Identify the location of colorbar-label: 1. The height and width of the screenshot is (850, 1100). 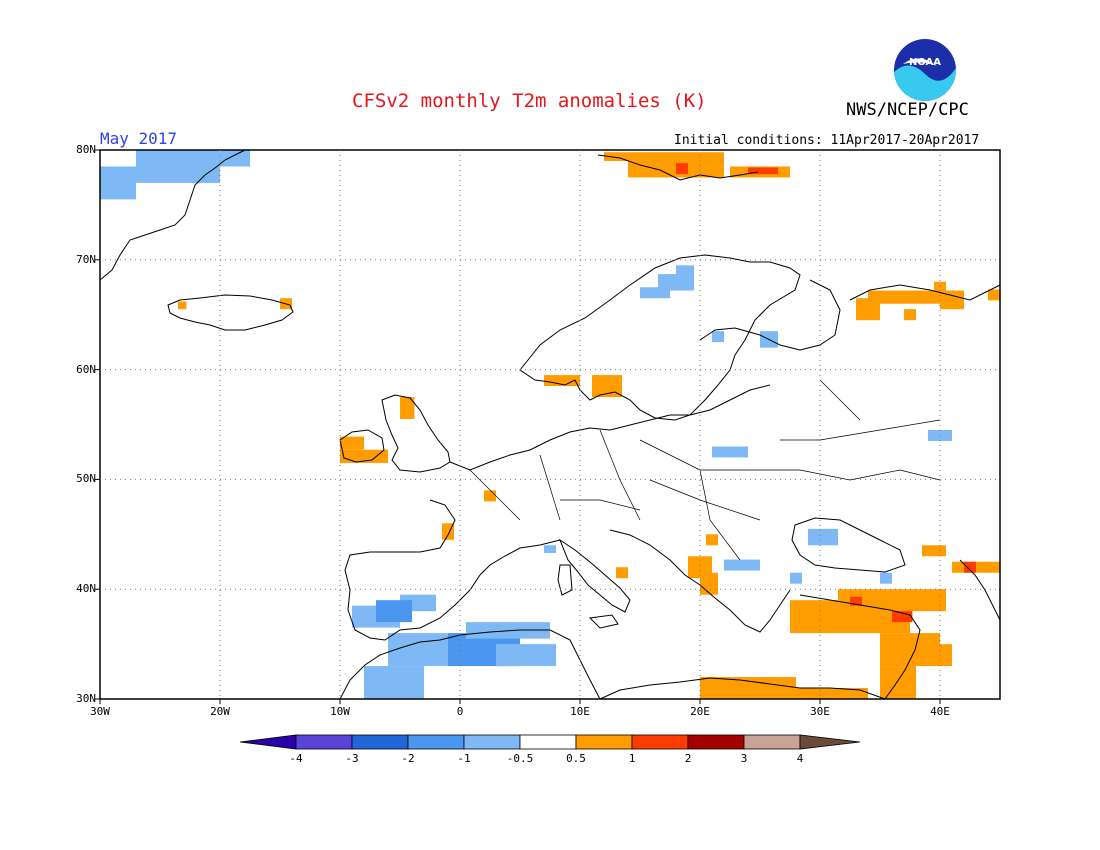
(632, 758).